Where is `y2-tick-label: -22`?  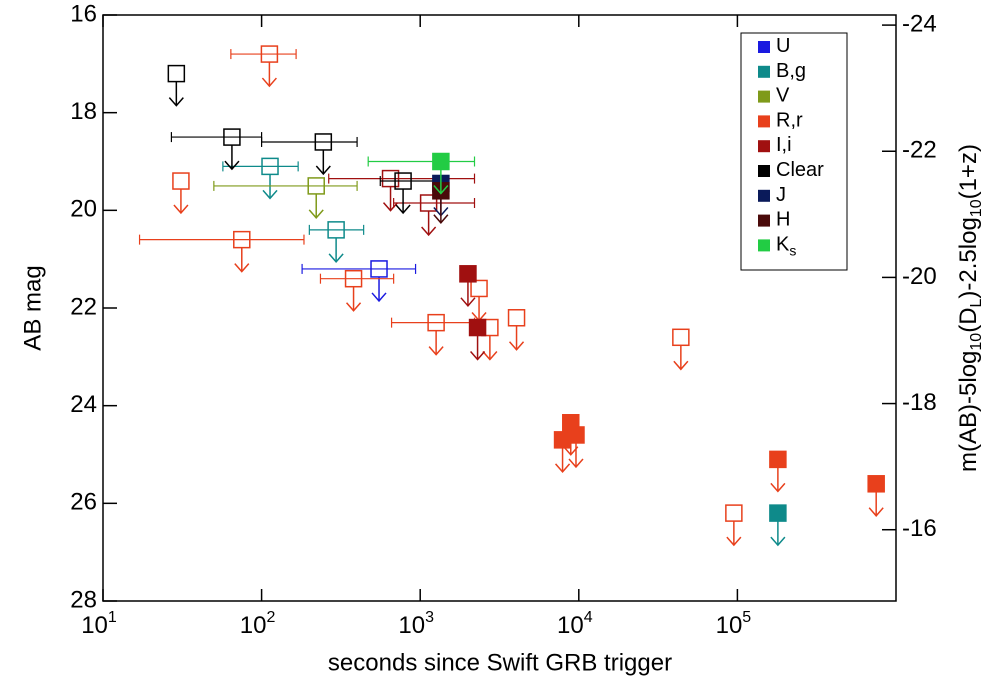
y2-tick-label: -22 is located at coordinates (919, 150).